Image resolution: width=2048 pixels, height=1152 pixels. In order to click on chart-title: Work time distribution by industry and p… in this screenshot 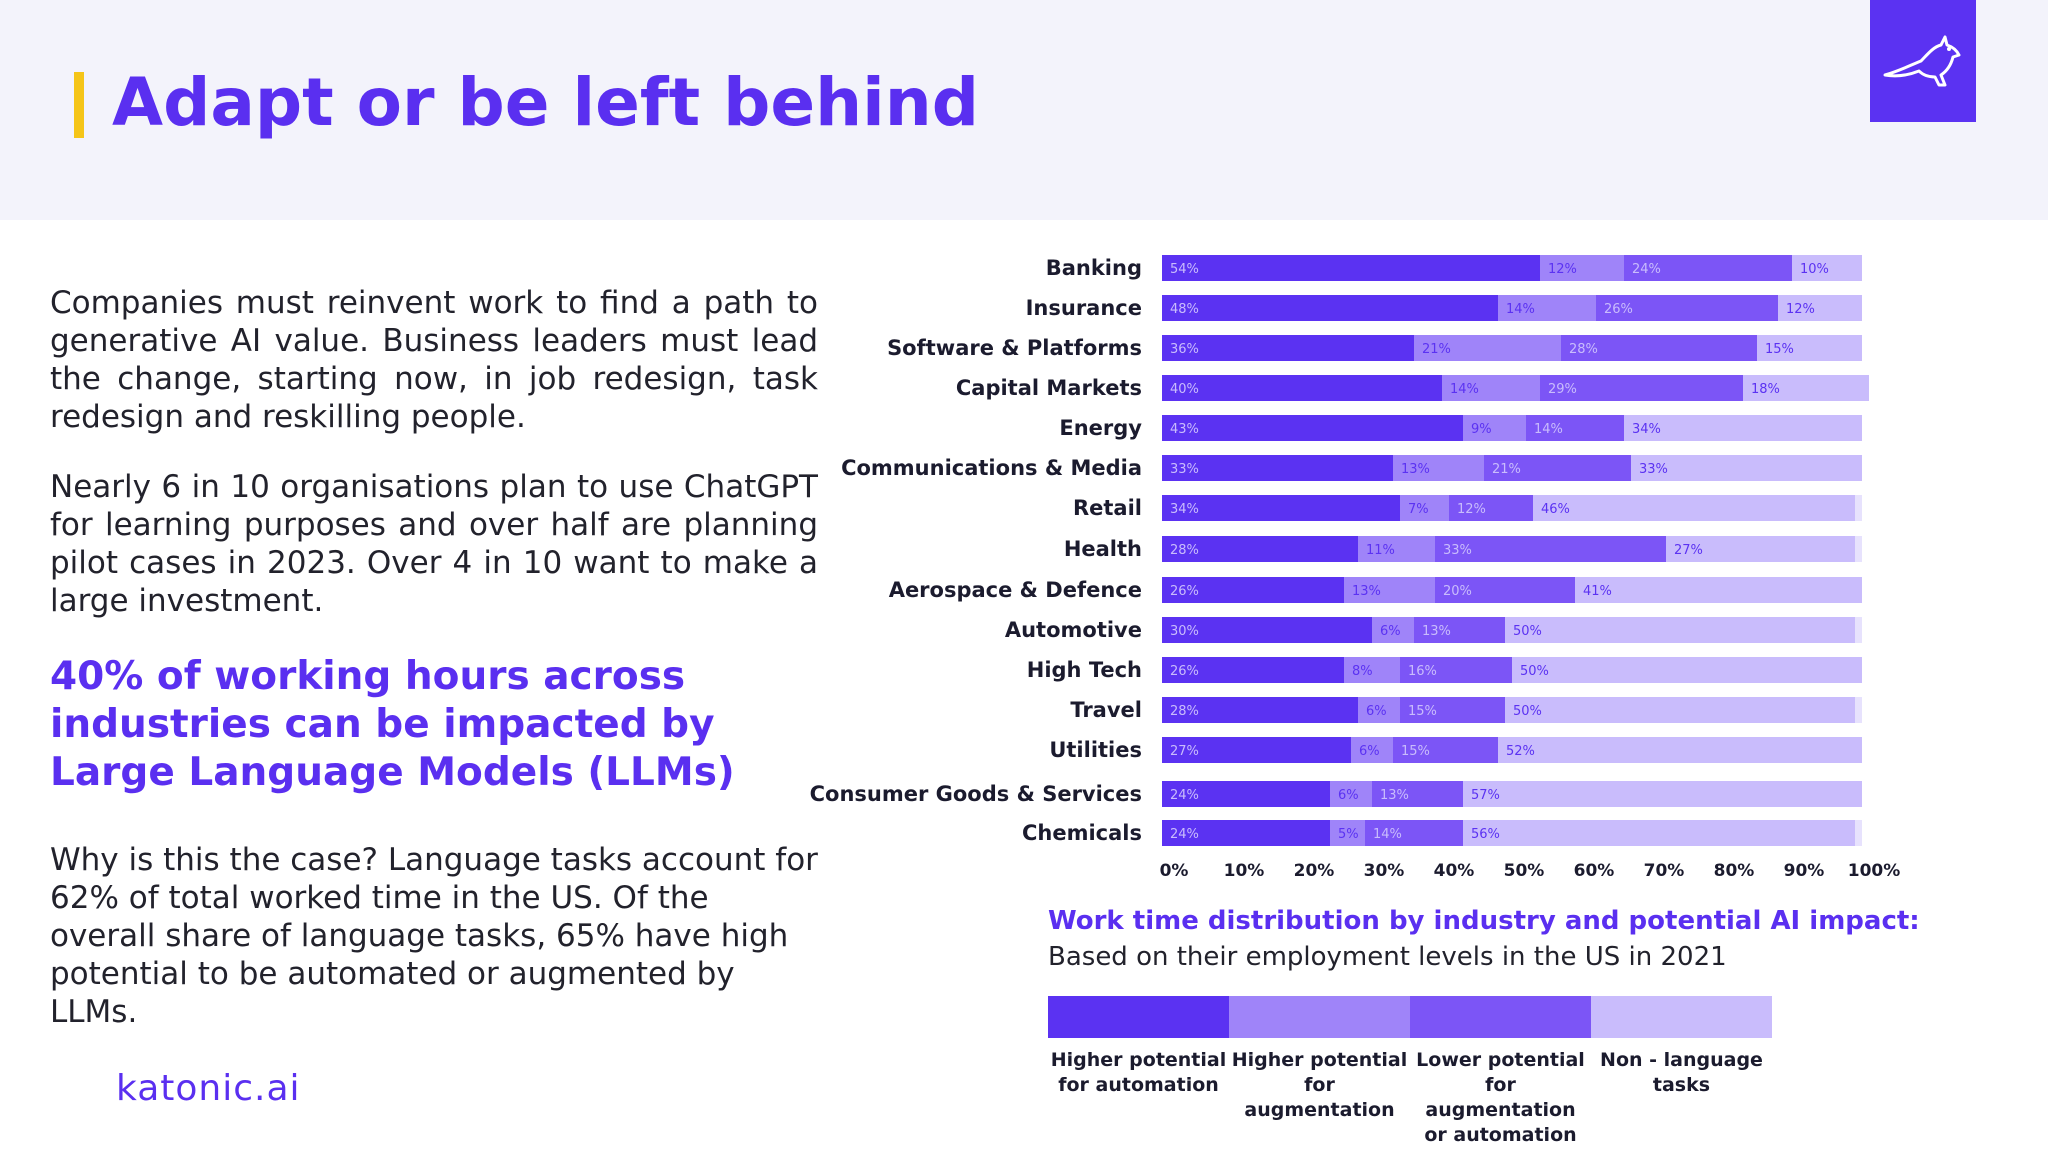, I will do `click(1484, 921)`.